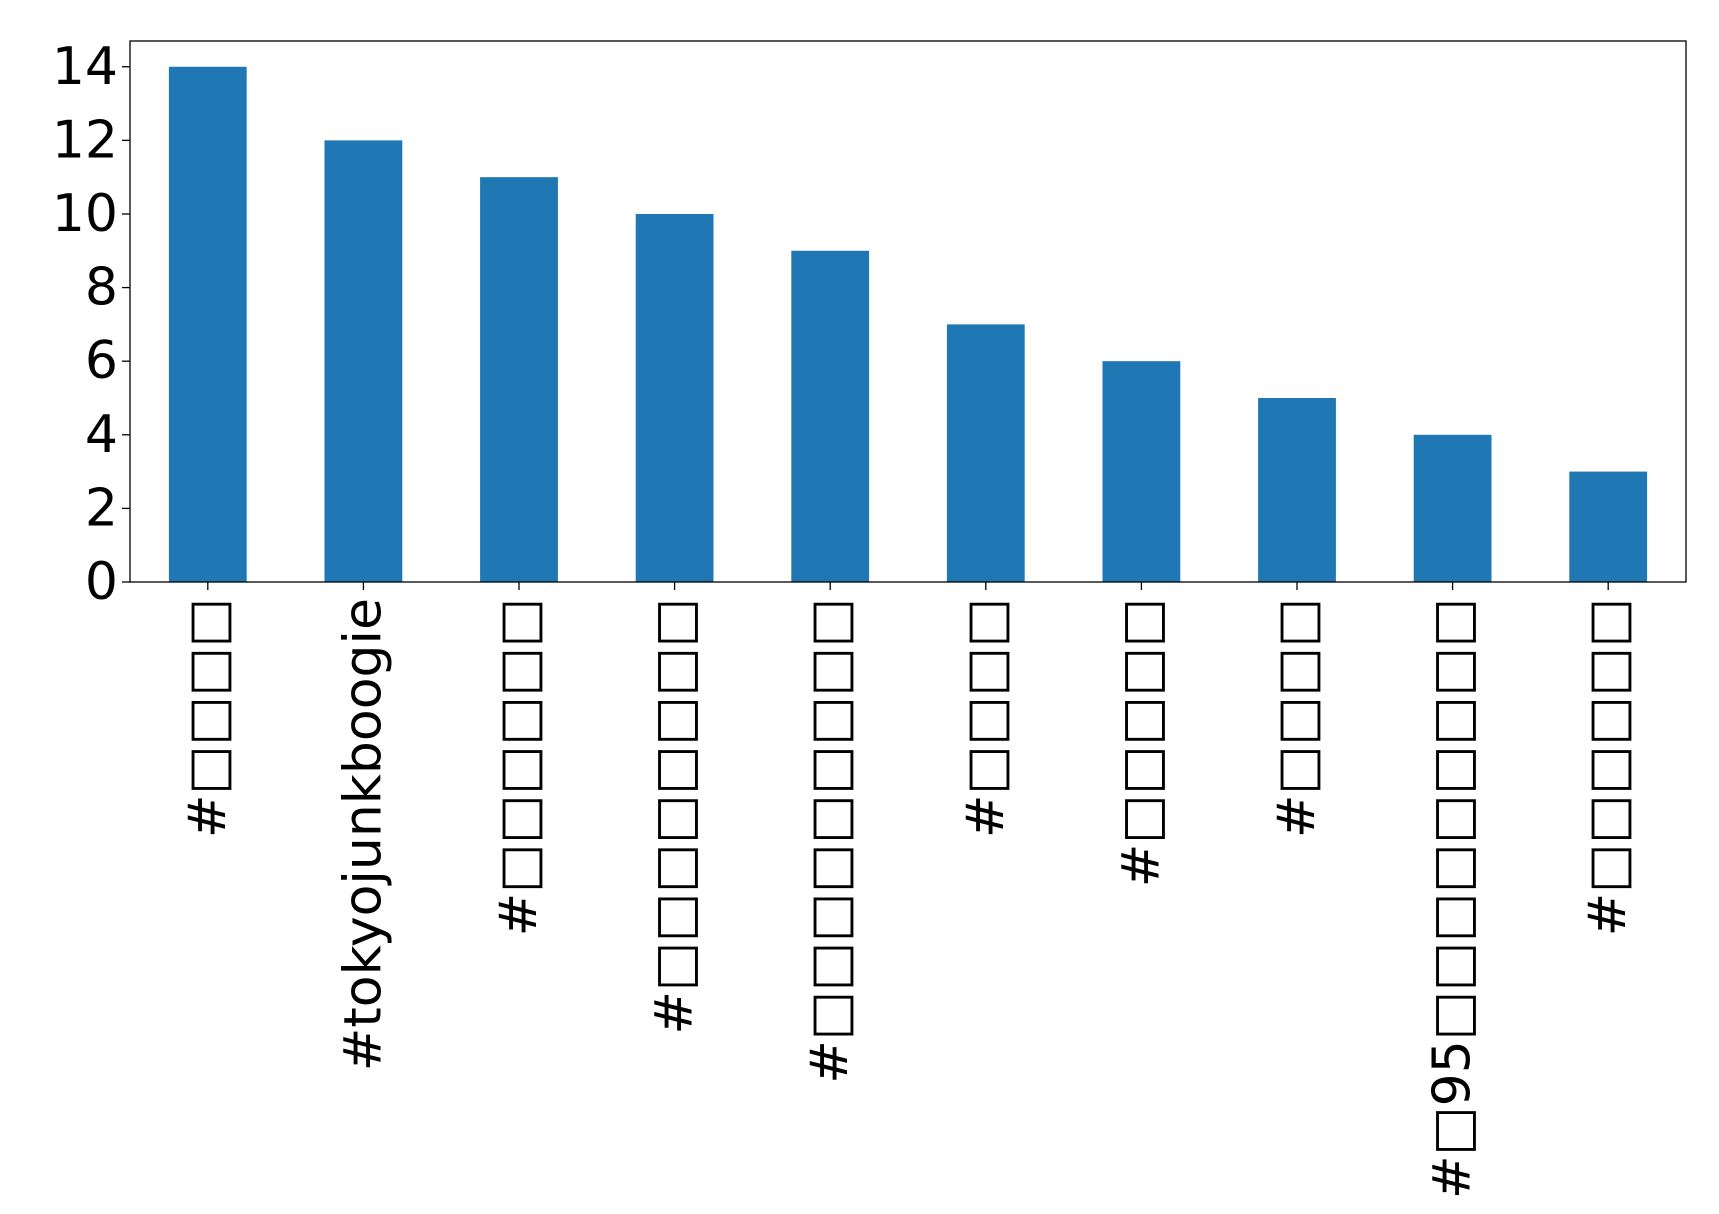  I want to click on x-tick-label: #□□□□□□□□□, so click(830, 841).